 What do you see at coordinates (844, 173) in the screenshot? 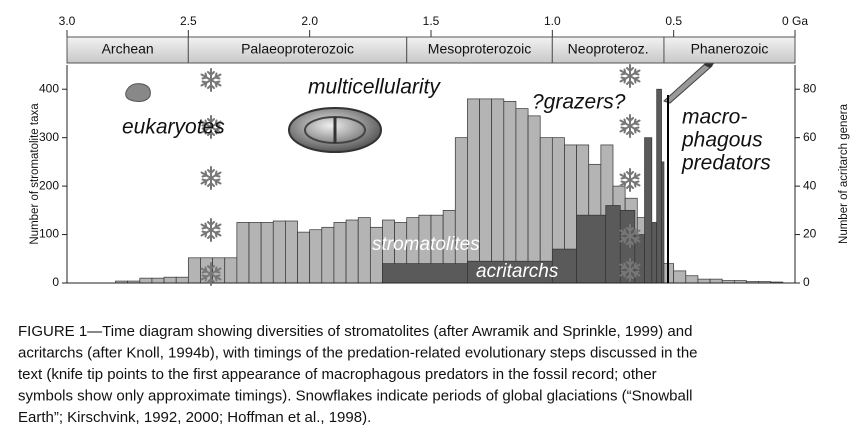
I see `y2-axis-title: Number of acritarch genera` at bounding box center [844, 173].